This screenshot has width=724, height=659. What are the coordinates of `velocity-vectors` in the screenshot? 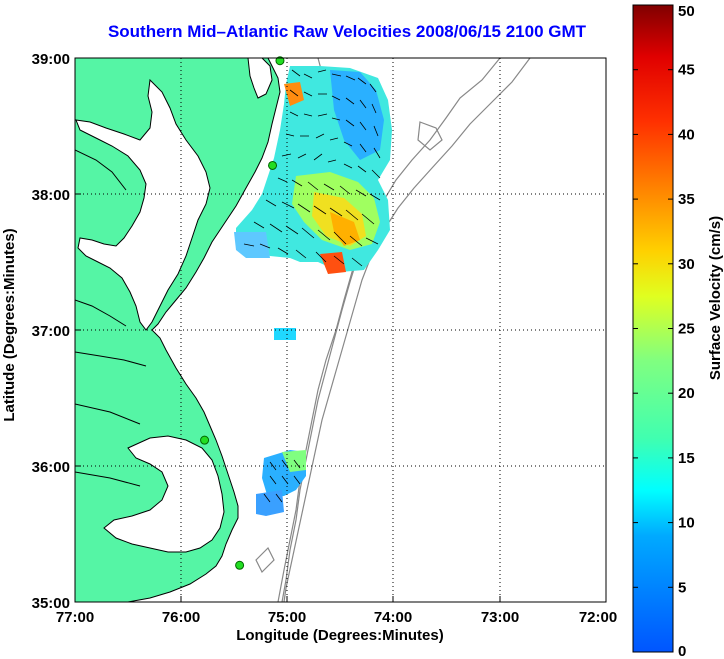 It's located at (312, 286).